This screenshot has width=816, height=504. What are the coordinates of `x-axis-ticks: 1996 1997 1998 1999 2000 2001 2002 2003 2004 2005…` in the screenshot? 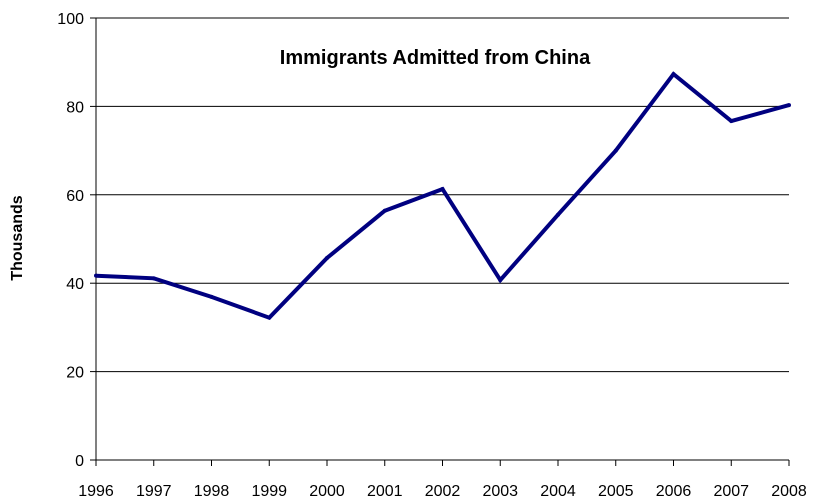 It's located at (442, 480).